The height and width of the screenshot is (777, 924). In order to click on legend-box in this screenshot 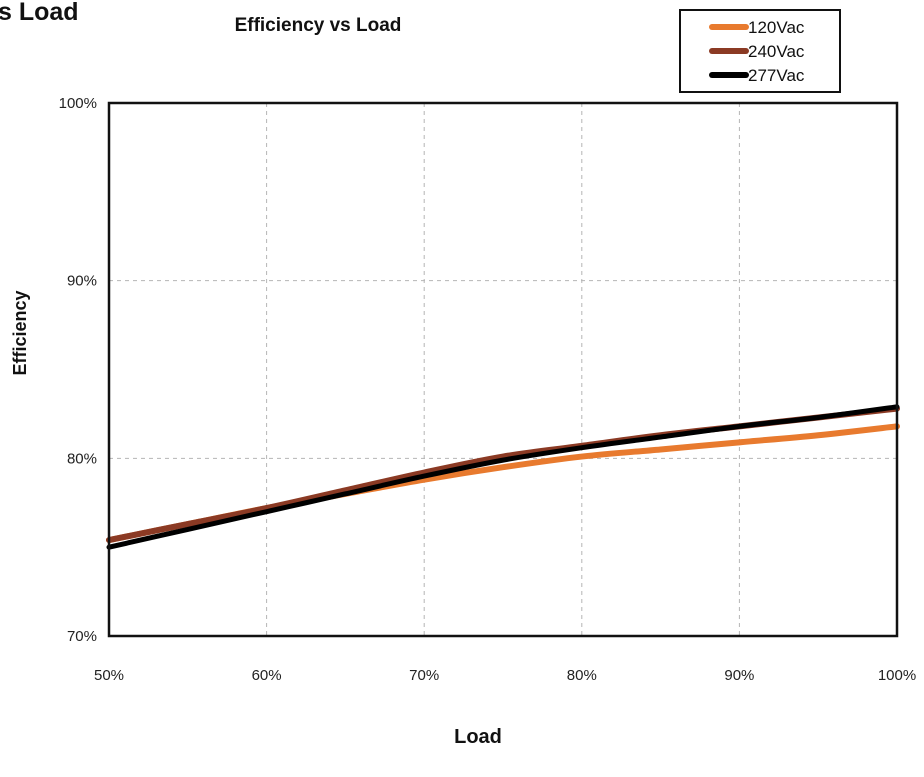, I will do `click(760, 51)`.